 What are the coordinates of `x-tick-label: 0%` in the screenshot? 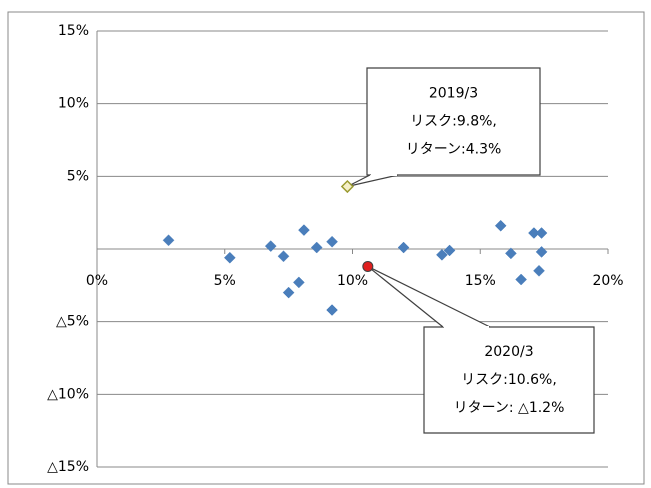 It's located at (97, 281).